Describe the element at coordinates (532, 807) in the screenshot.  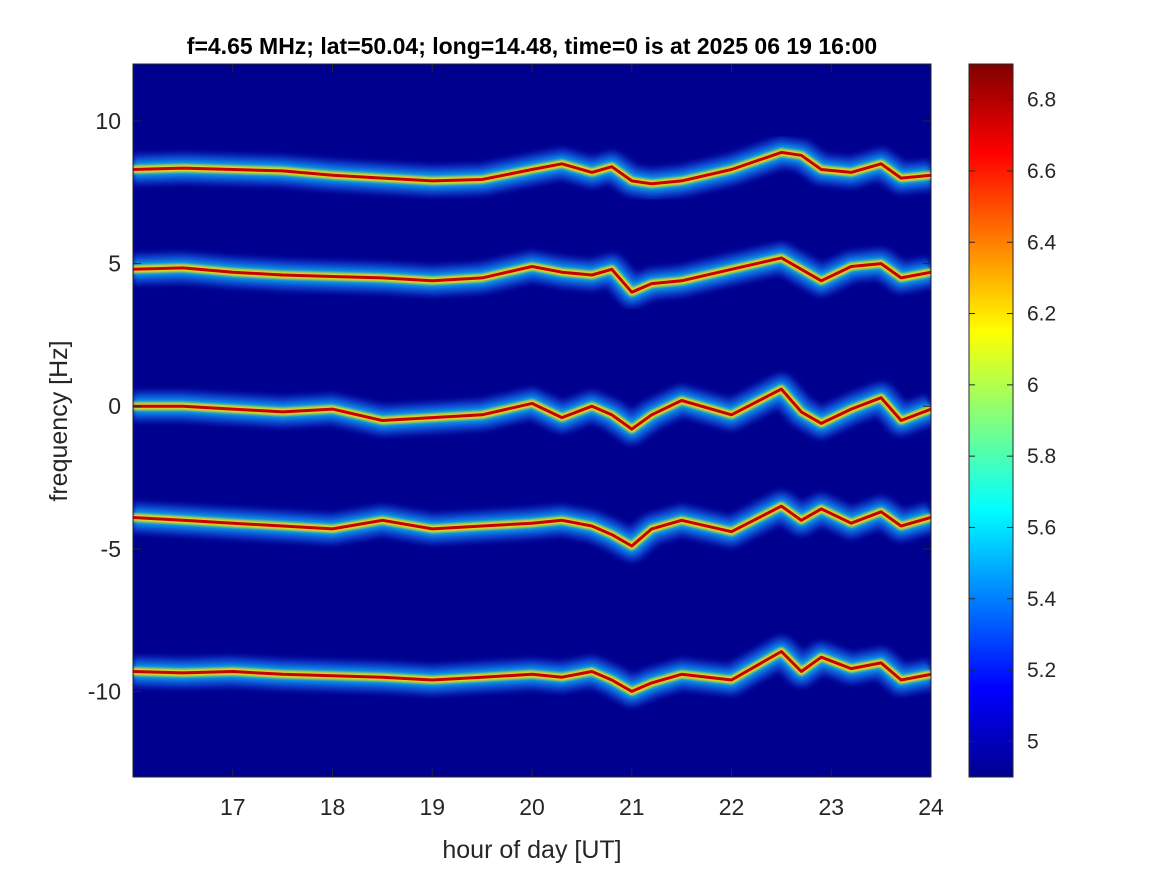
I see `x-tick-label: 20` at that location.